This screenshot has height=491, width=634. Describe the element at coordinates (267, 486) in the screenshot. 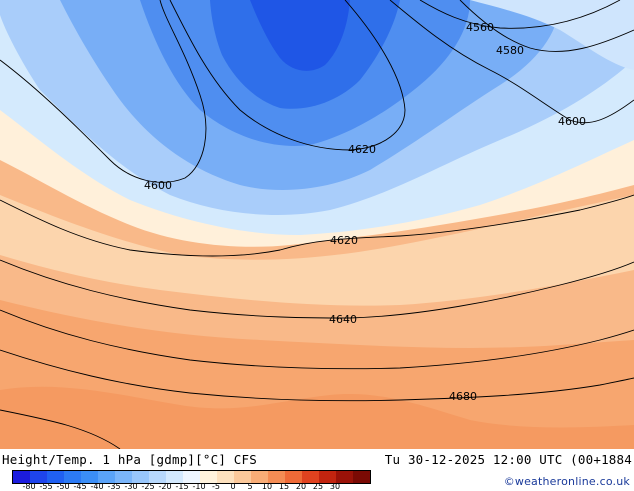

I see `color-scale-tick: 10` at that location.